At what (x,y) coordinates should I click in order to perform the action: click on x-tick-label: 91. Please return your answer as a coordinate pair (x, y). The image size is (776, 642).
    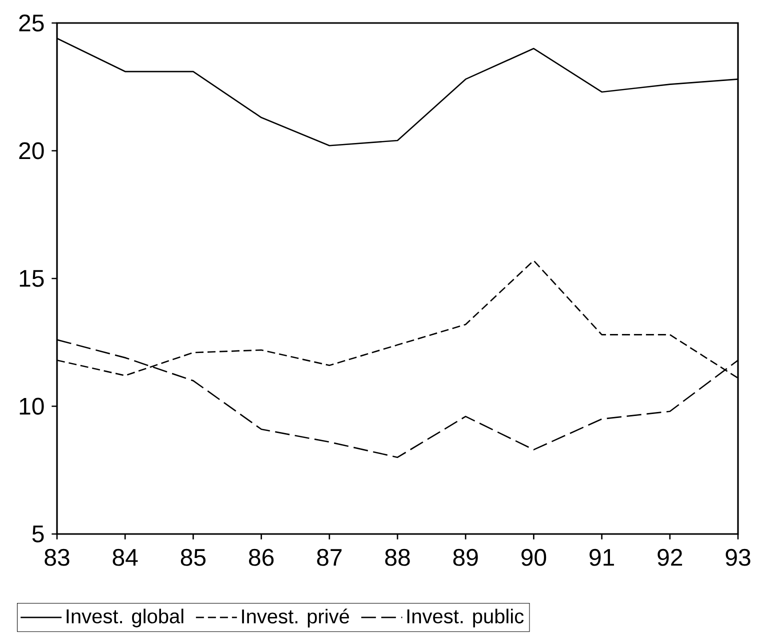
    Looking at the image, I should click on (602, 557).